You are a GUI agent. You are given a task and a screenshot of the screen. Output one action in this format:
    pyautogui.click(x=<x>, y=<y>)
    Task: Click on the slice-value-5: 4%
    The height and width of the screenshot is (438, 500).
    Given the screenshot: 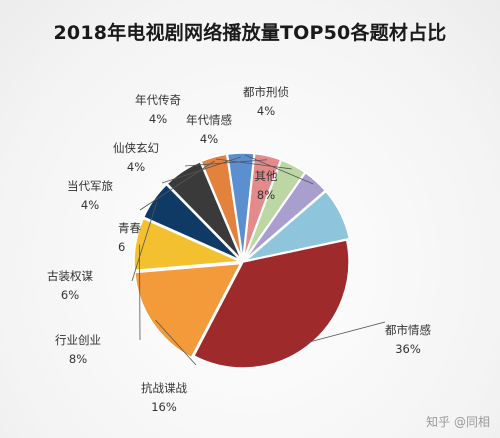 What is the action you would take?
    pyautogui.click(x=90, y=205)
    